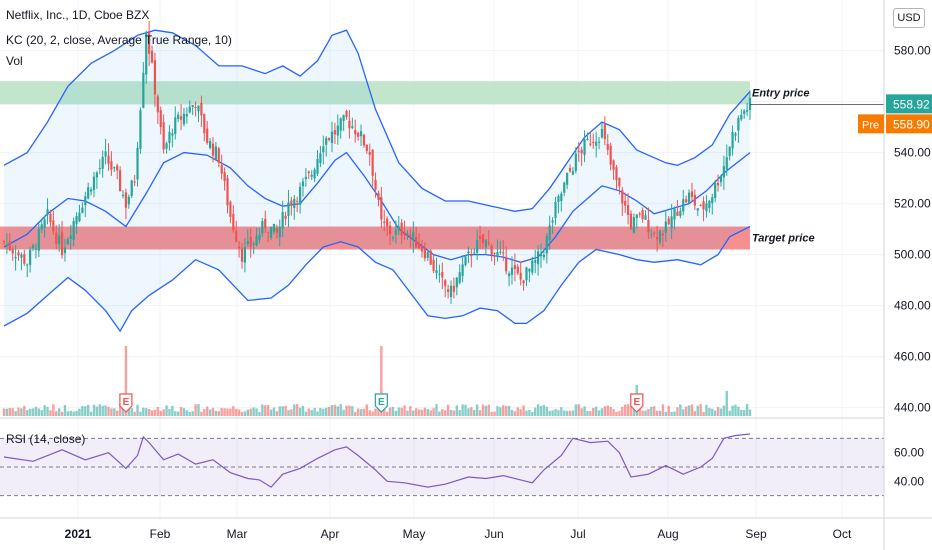 This screenshot has height=550, width=932. I want to click on y-tick-label: 480.00, so click(912, 306).